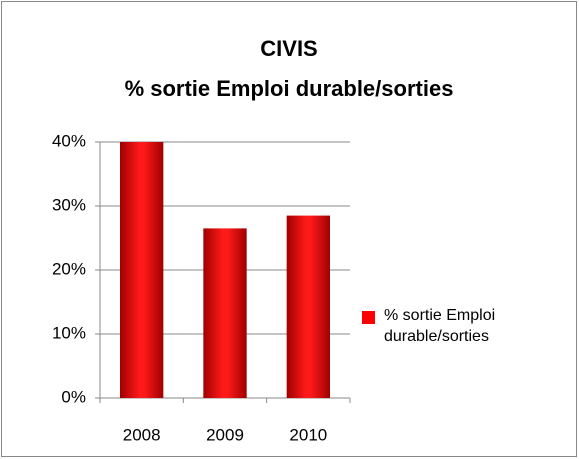  What do you see at coordinates (69, 332) in the screenshot?
I see `y-tick-label: 10%` at bounding box center [69, 332].